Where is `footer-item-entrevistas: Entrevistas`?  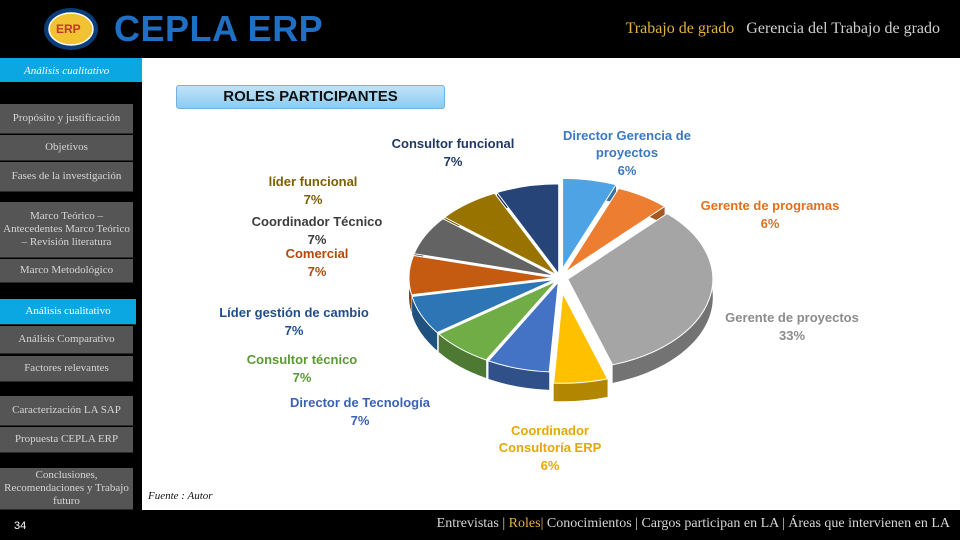
footer-item-entrevistas: Entrevistas is located at coordinates (467, 523).